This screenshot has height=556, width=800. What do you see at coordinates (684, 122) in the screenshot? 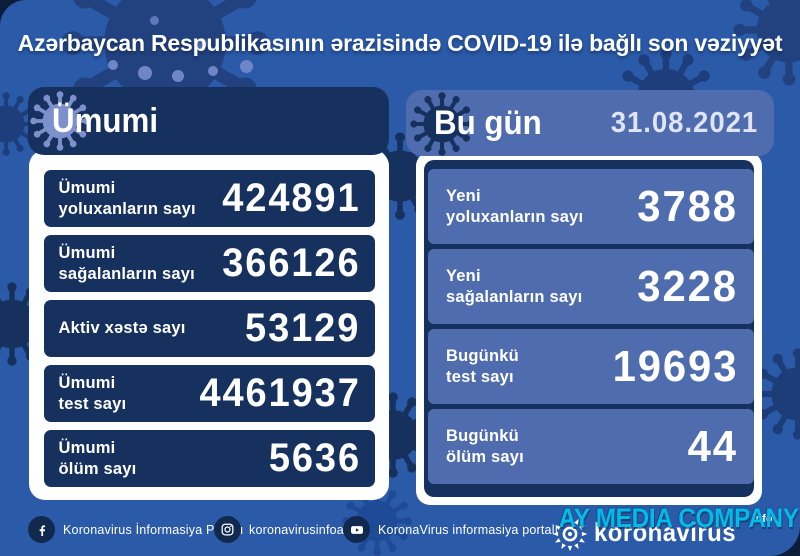
I see `date-label: 31.08.2021` at bounding box center [684, 122].